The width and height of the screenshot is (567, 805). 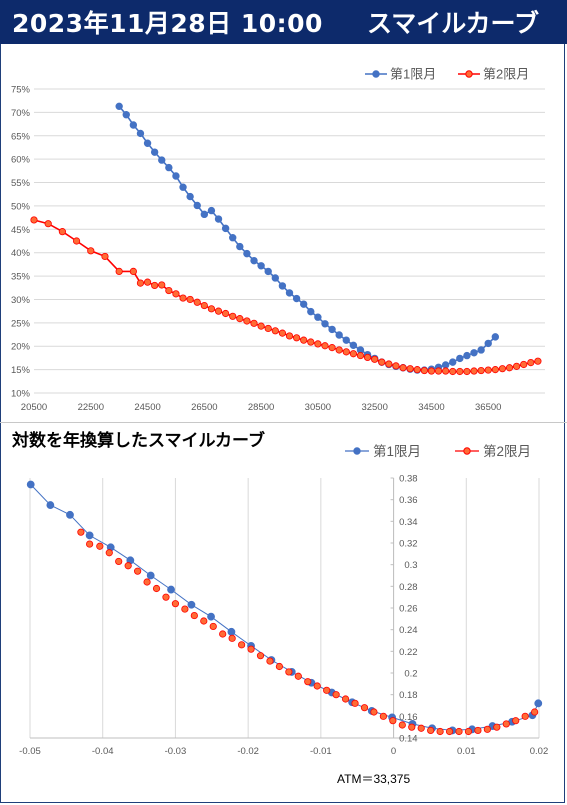 I want to click on x-tick-label: 30500, so click(x=318, y=407).